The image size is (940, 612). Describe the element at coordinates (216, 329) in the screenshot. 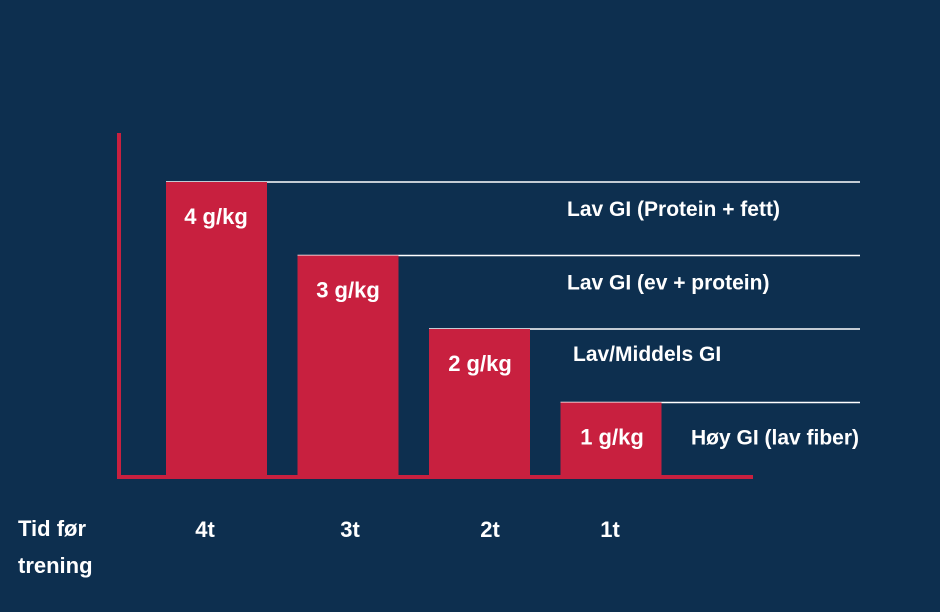

I see `bar-4t` at that location.